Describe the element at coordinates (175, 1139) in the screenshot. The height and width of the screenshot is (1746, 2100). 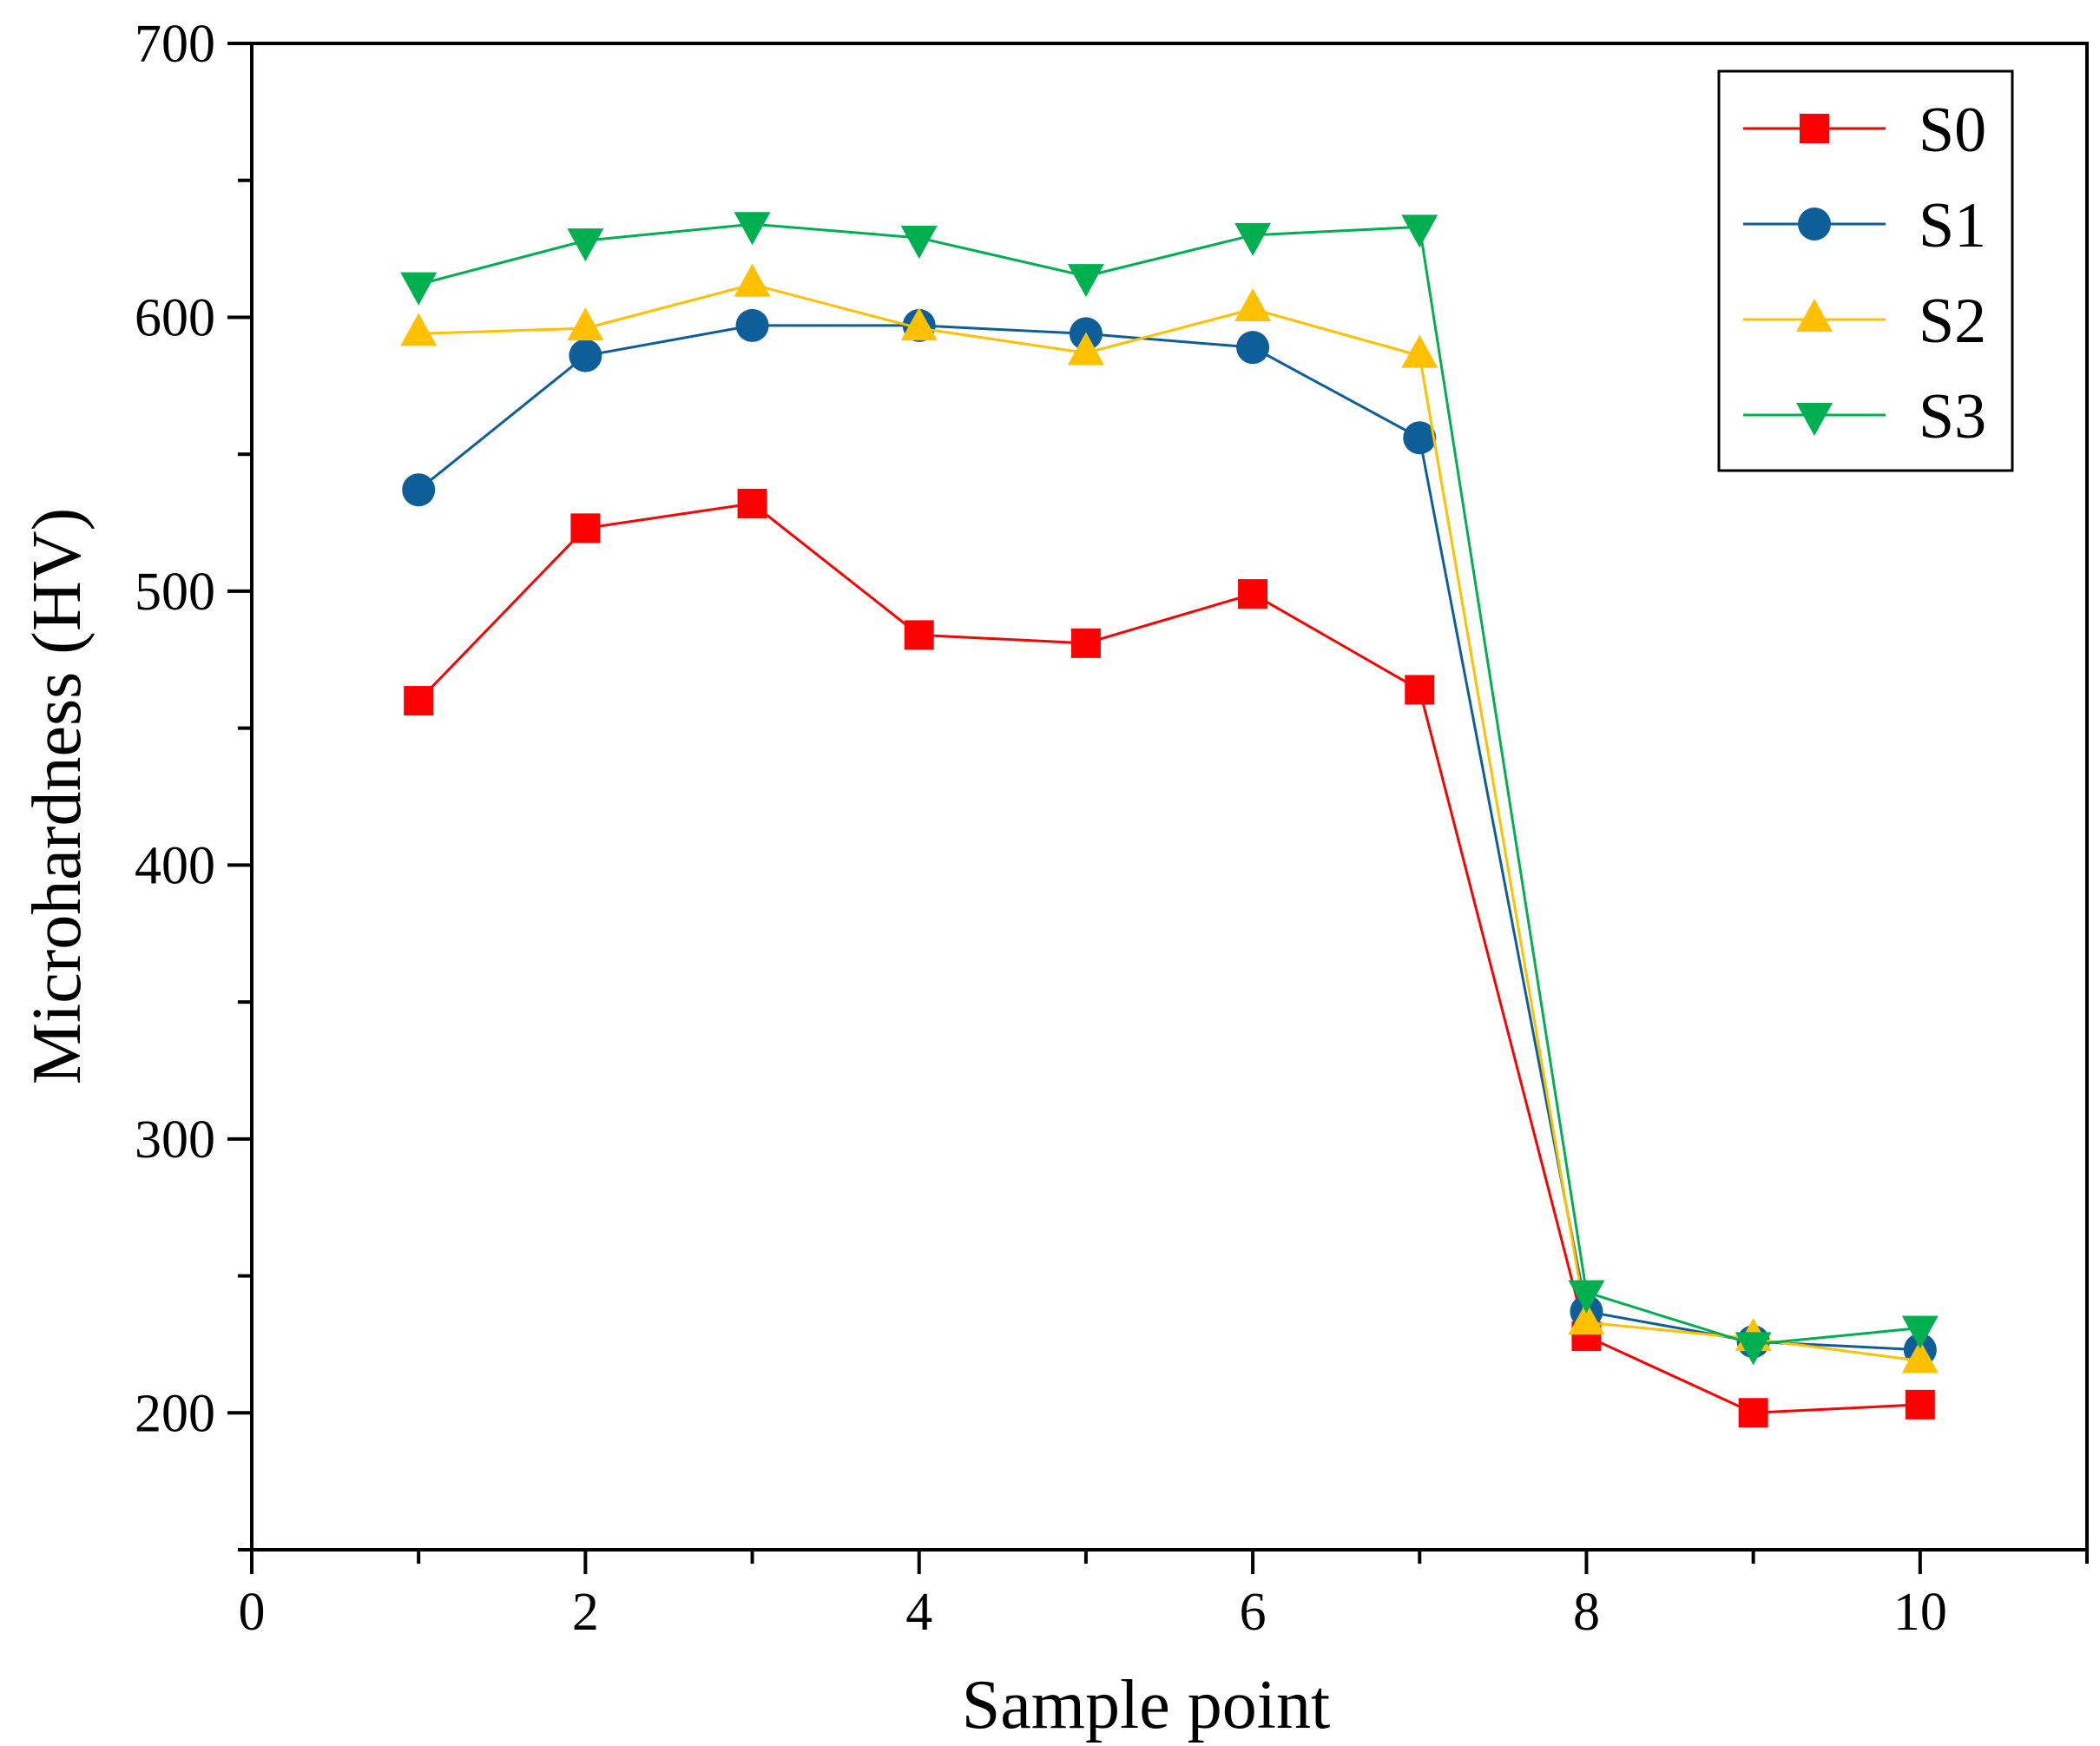
I see `y-tick-label: 300` at that location.